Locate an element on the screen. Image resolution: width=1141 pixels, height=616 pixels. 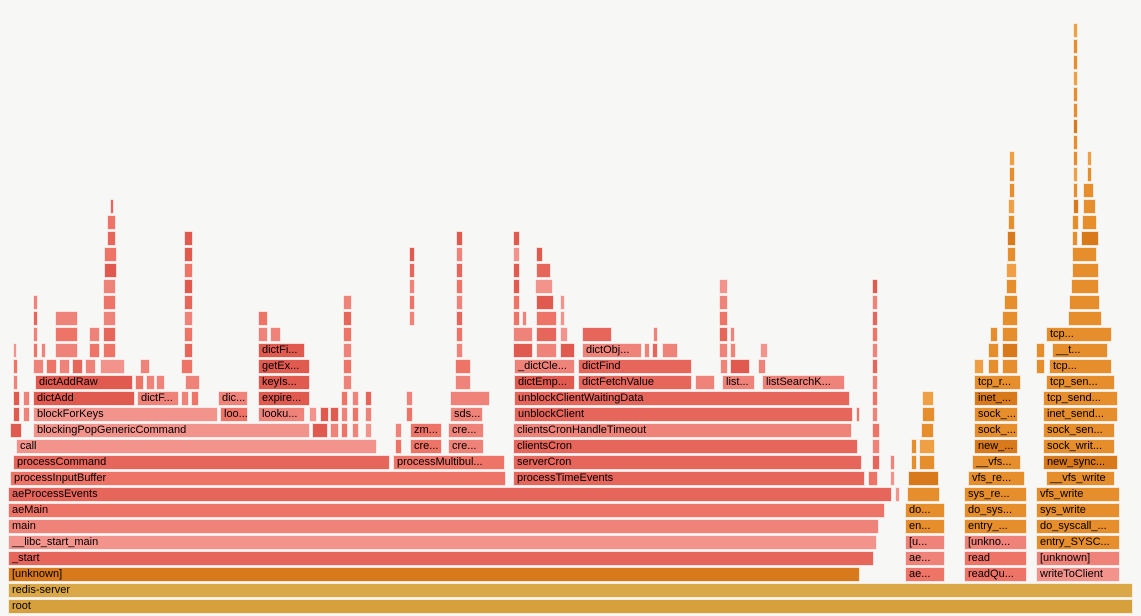
frame-__vfs_write: __vfs_write is located at coordinates (1080, 478).